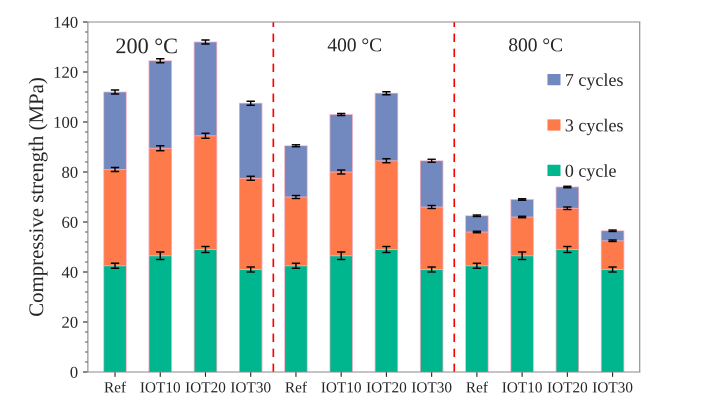 This screenshot has width=703, height=400. Describe the element at coordinates (70, 172) in the screenshot. I see `y-tick-label: 80` at that location.